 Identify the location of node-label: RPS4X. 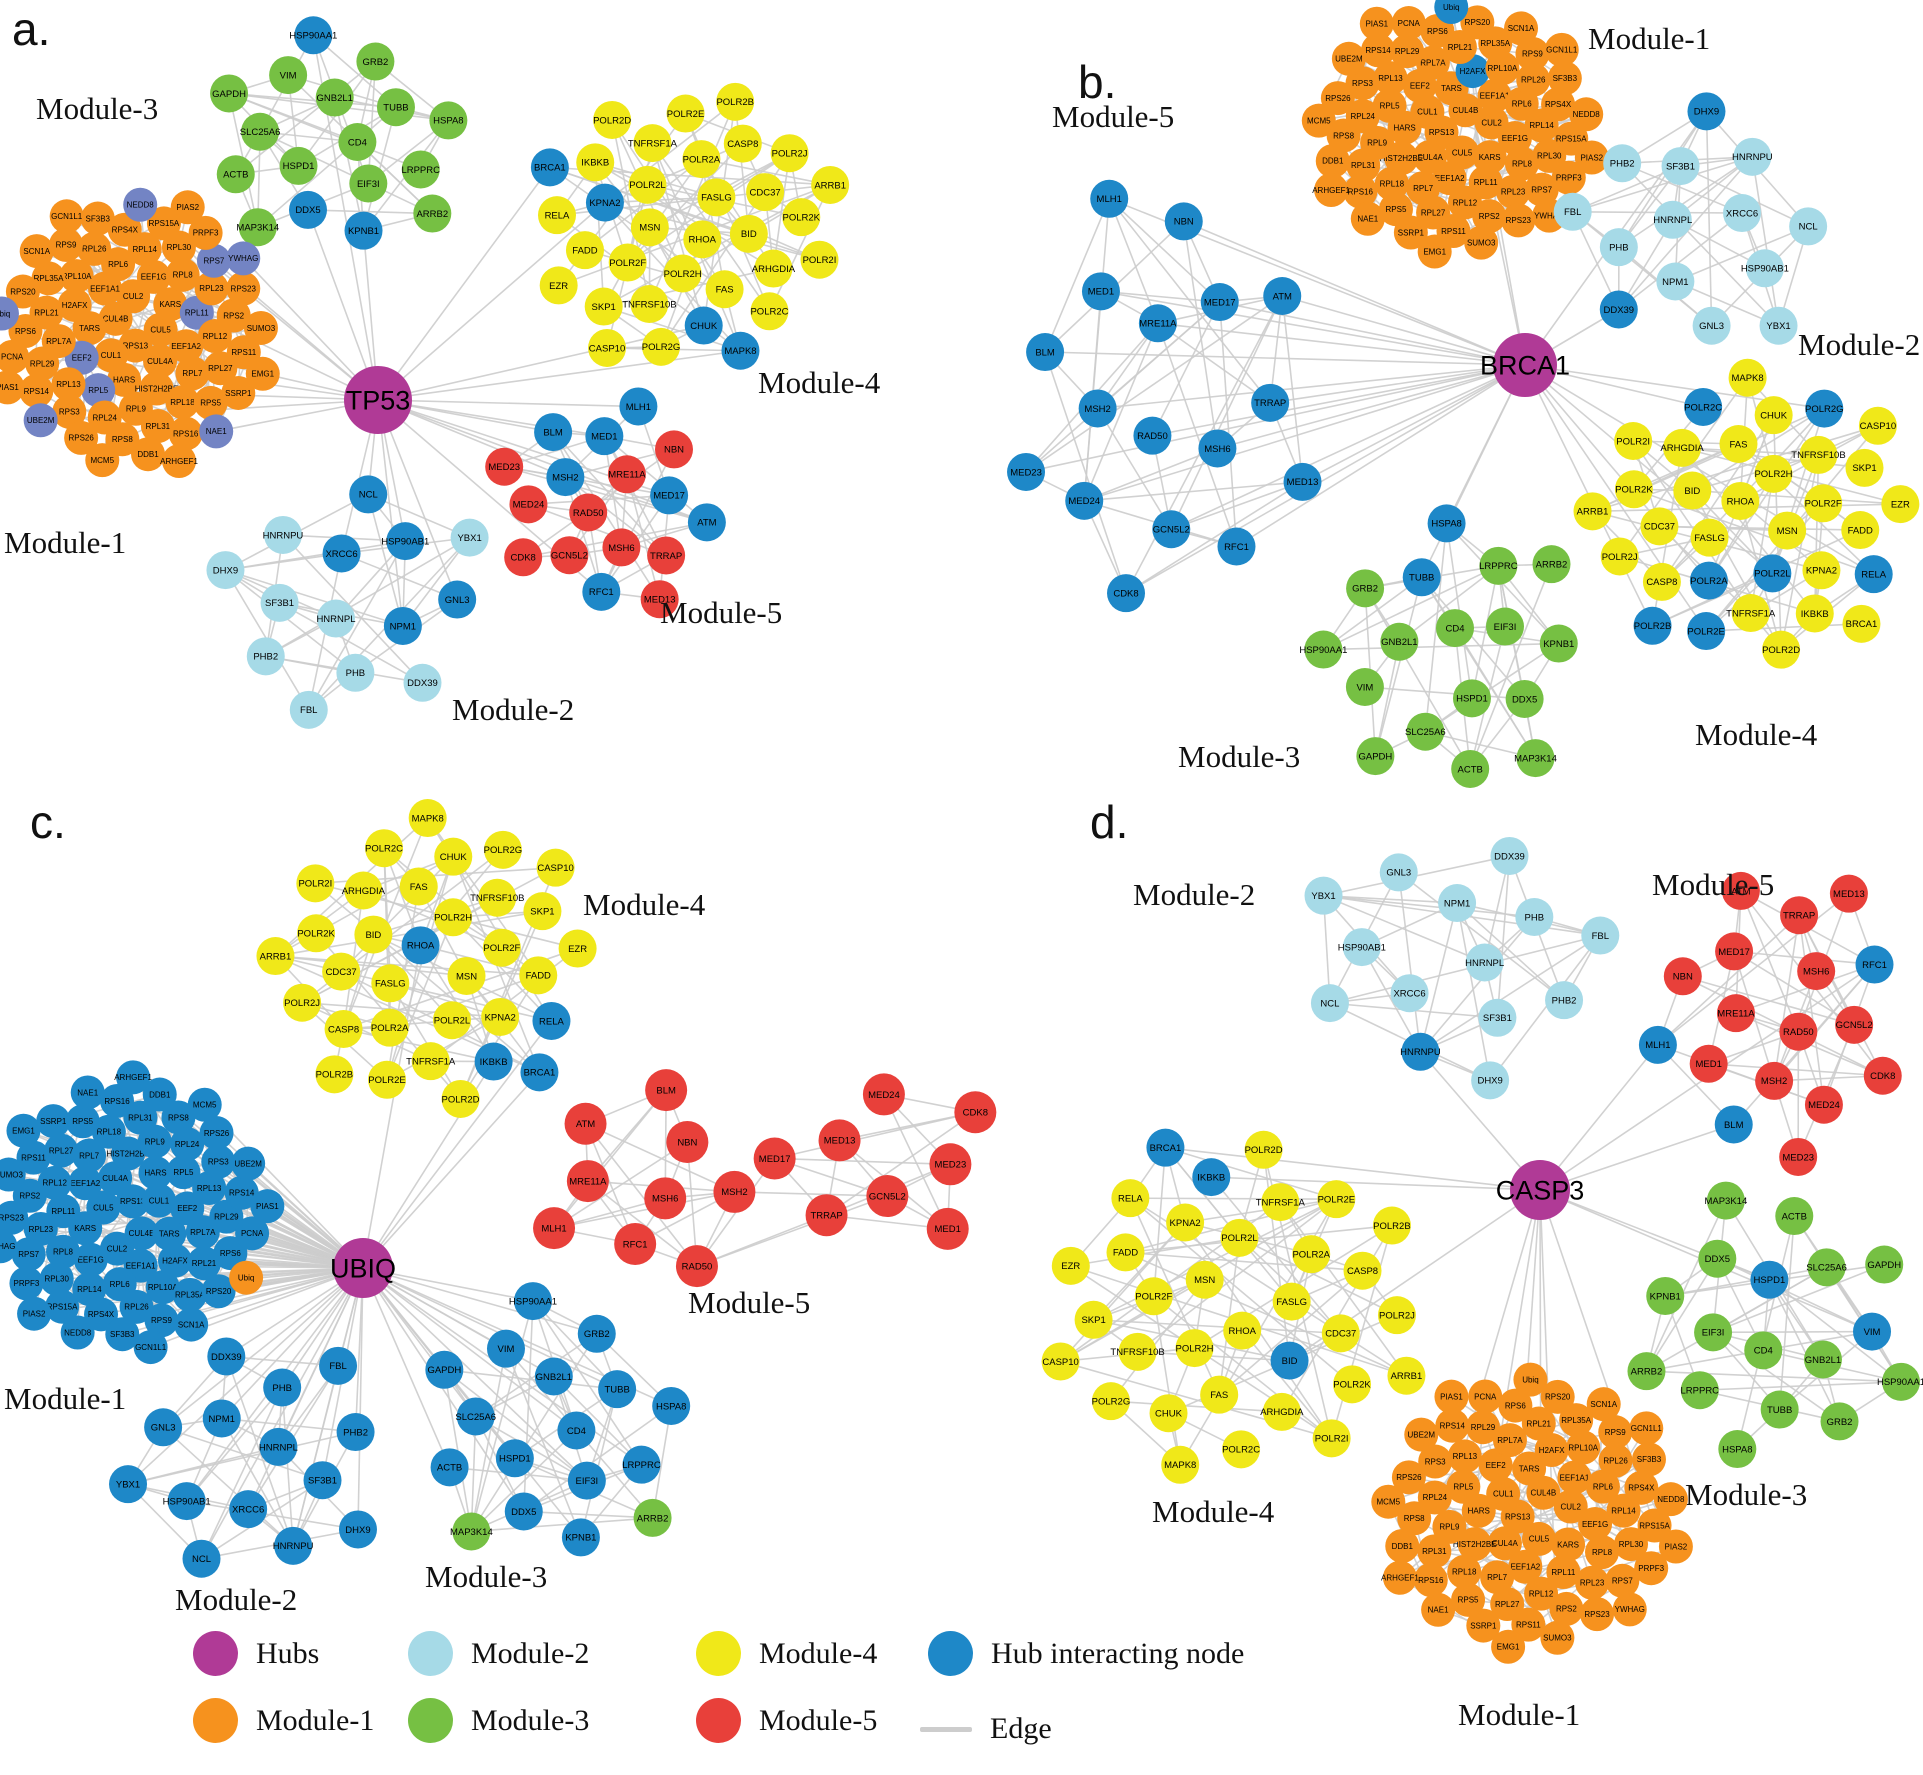
(1558, 104).